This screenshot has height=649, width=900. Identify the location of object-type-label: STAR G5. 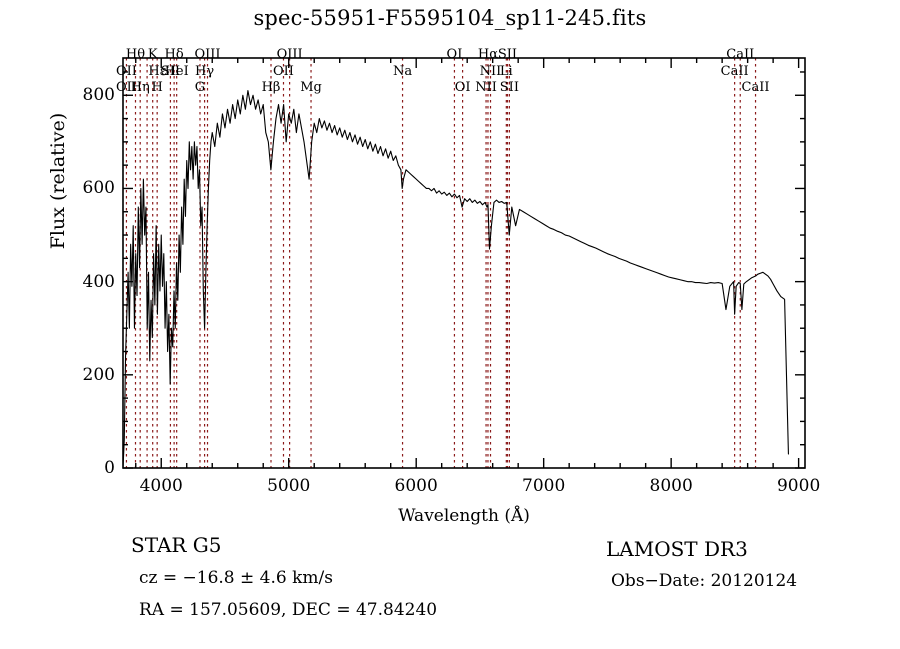
(176, 545).